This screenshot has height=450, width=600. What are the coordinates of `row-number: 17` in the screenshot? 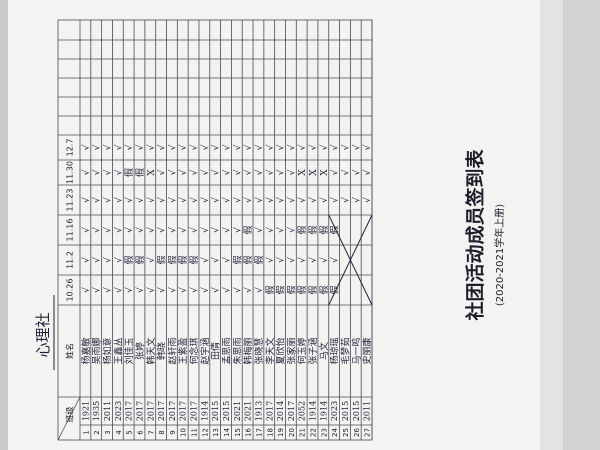 It's located at (259, 432).